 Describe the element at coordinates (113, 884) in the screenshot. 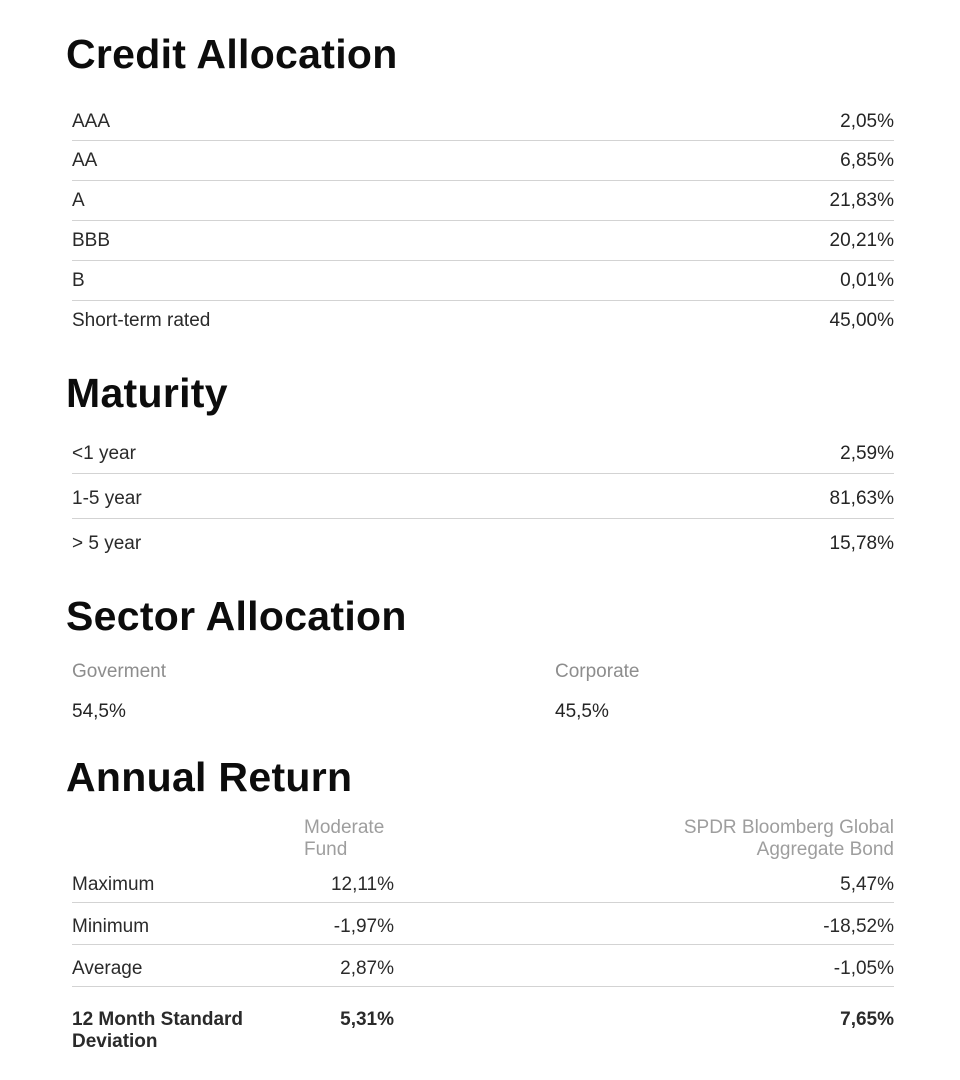

I see `row-label: Maximum` at that location.